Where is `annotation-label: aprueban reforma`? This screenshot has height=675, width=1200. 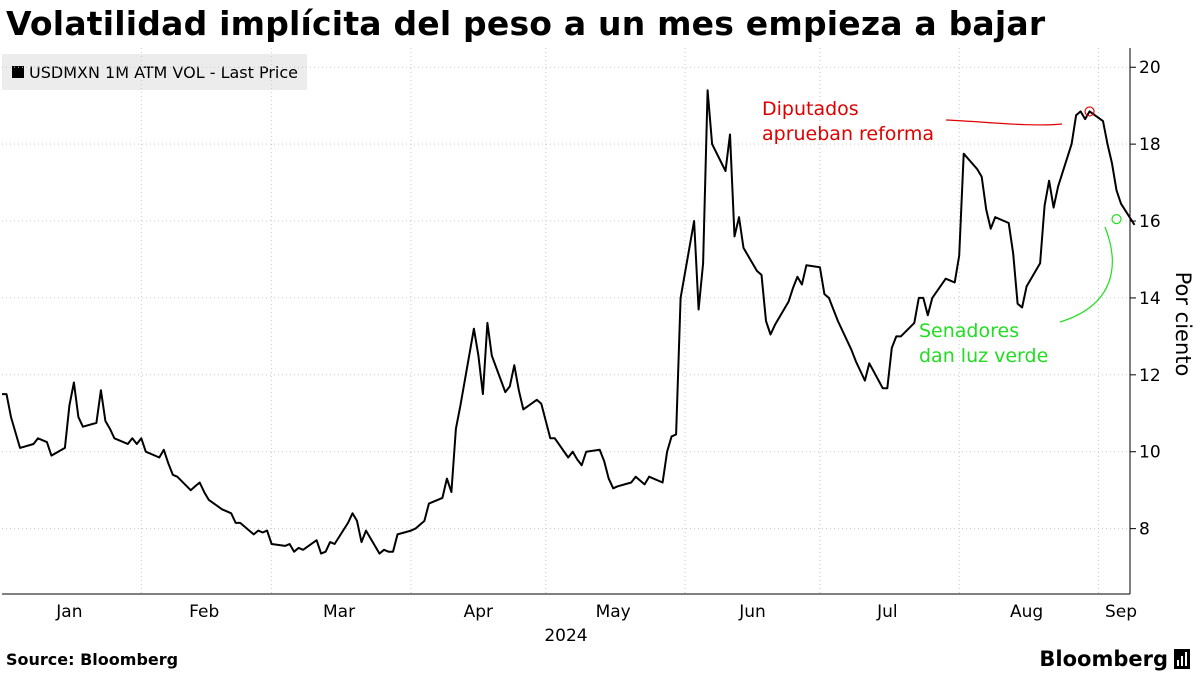 annotation-label: aprueban reforma is located at coordinates (848, 134).